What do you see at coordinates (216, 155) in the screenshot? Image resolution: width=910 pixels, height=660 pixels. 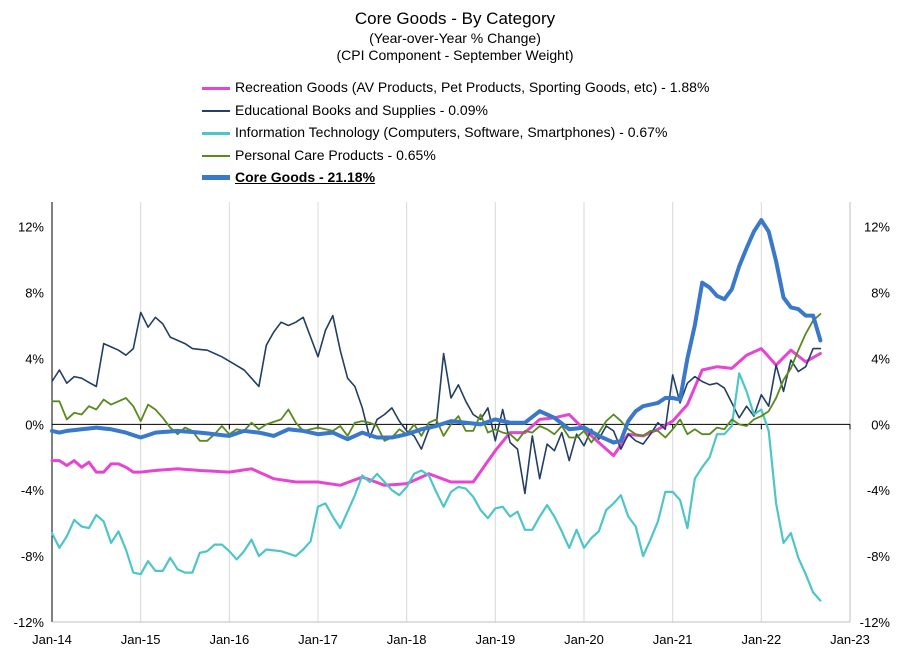 I see `legend-swatch-personal-care` at bounding box center [216, 155].